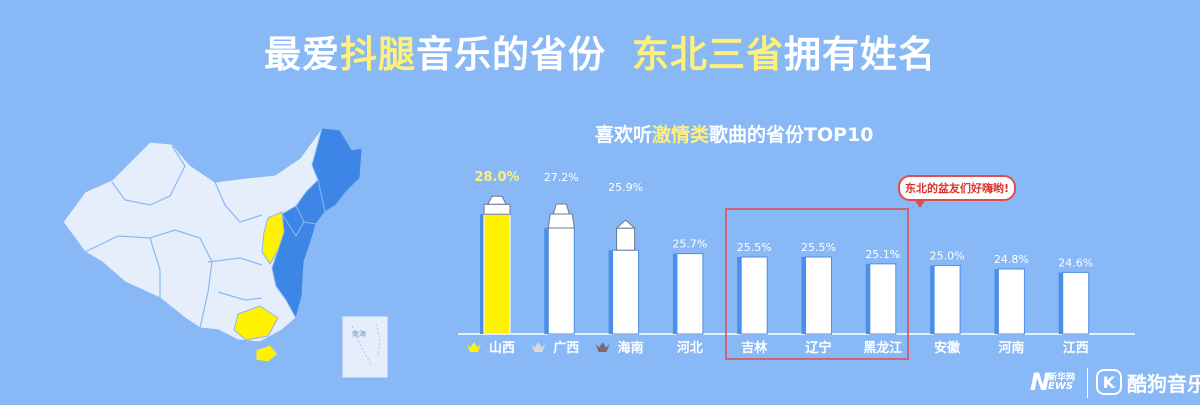  I want to click on xinhua-news-logo: N 新华网 EWS, so click(1057, 382).